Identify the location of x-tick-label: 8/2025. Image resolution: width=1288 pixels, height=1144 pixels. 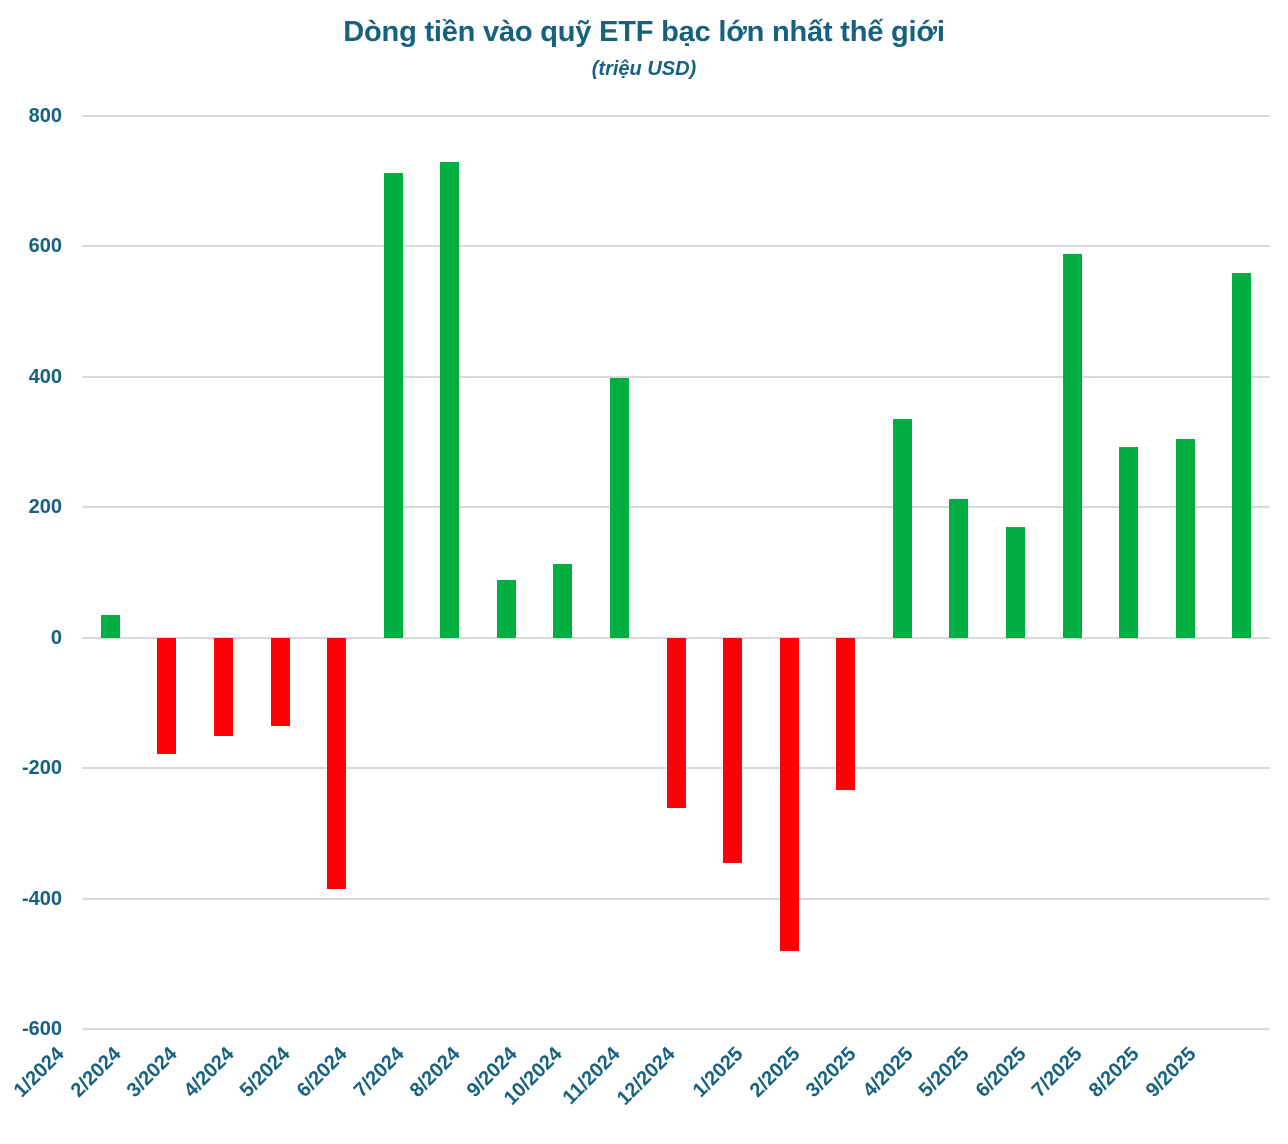
(1114, 1072).